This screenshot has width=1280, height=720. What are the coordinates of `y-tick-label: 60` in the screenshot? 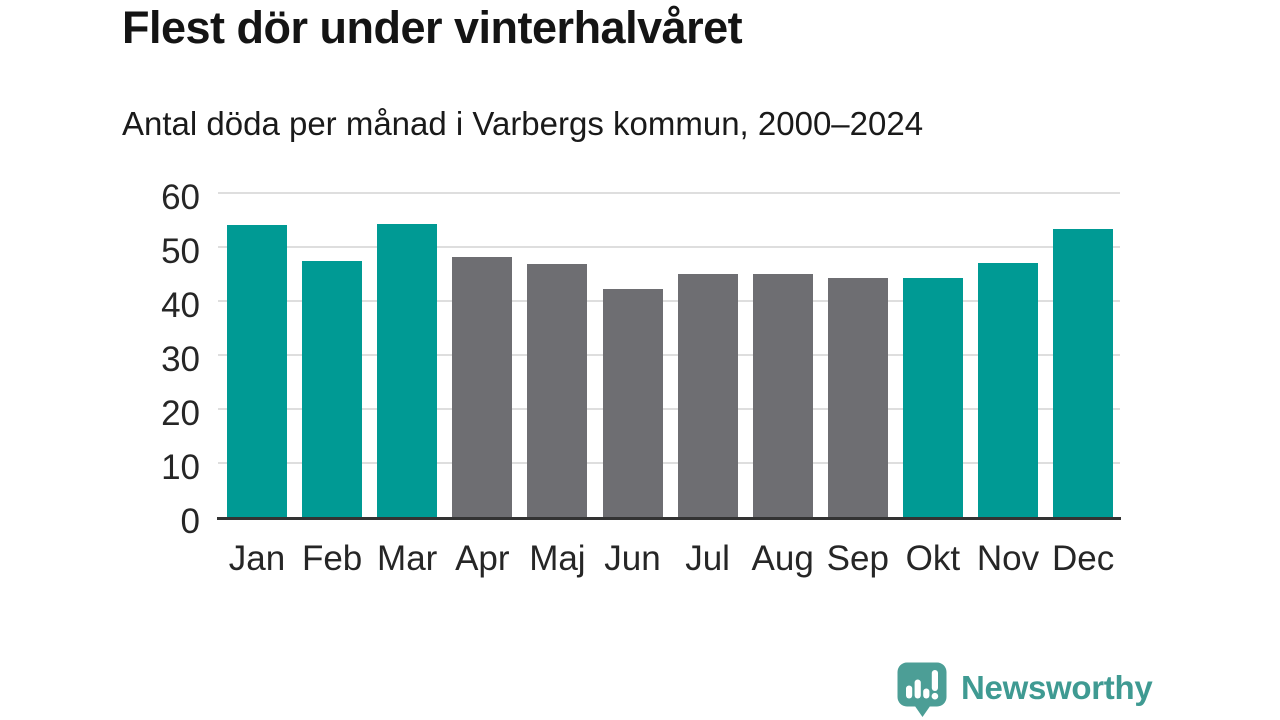 It's located at (180, 197).